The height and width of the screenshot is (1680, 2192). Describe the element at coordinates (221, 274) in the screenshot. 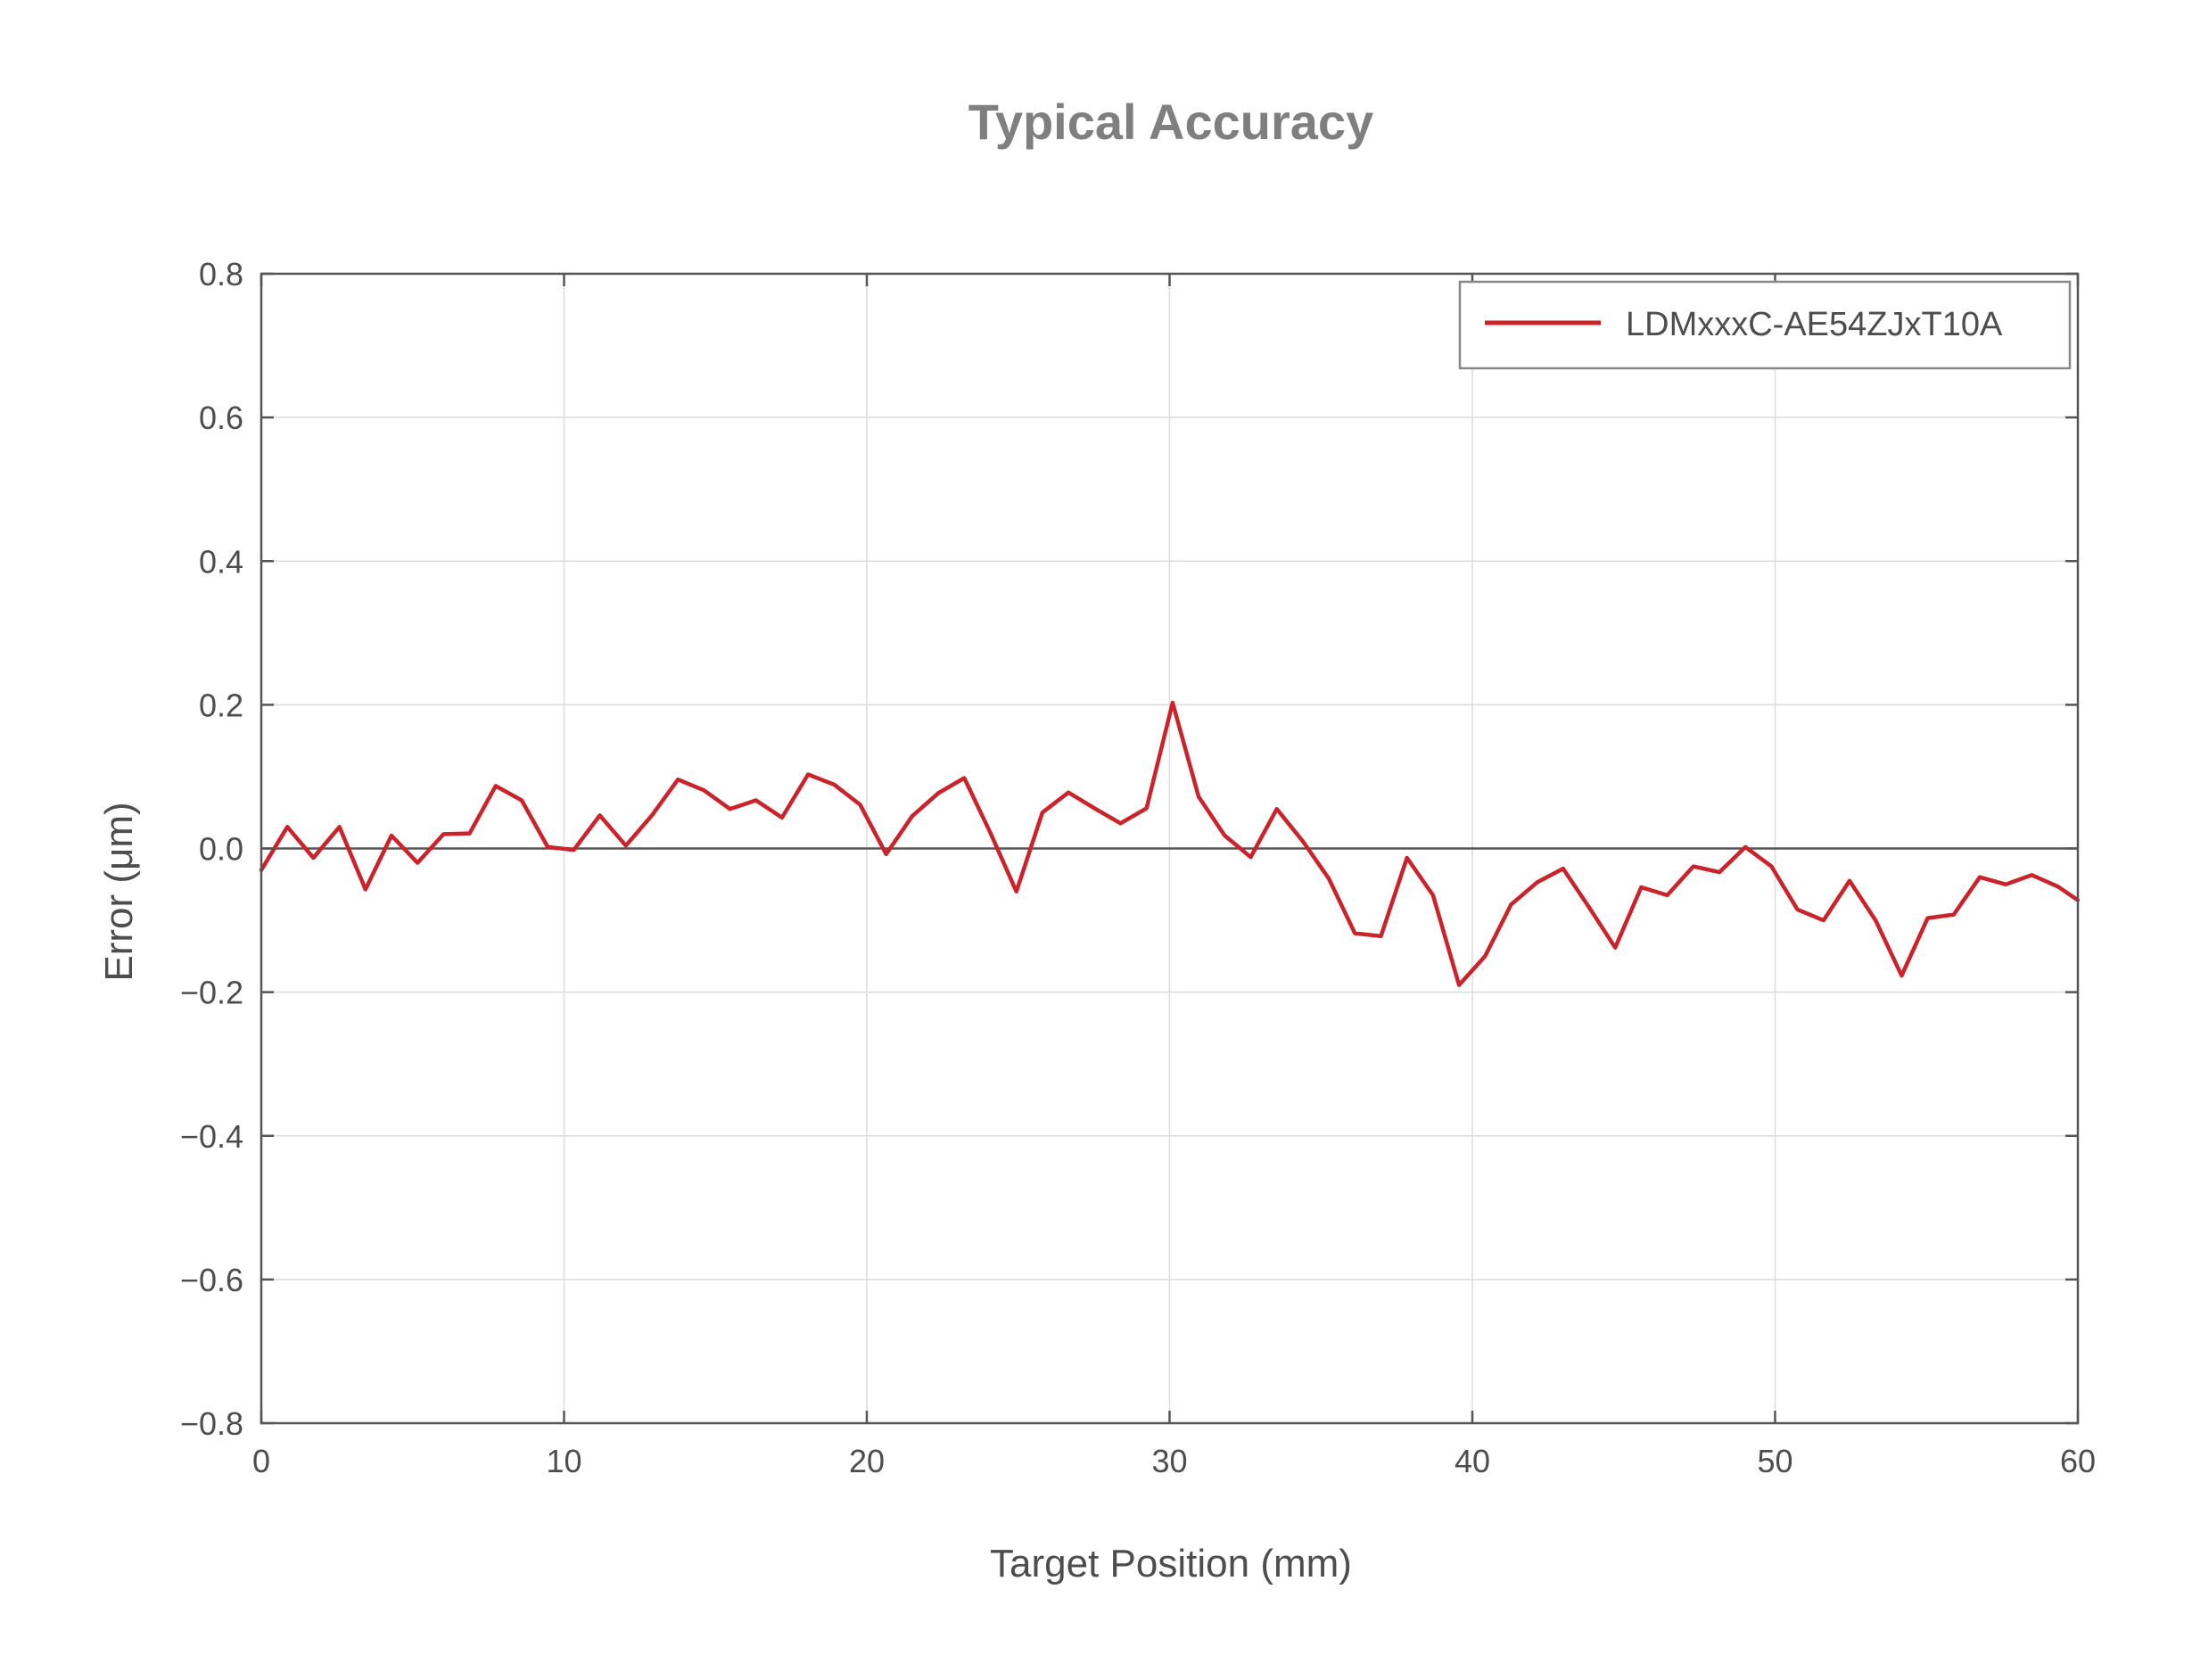

I see `y-tick-label: 0.8` at that location.